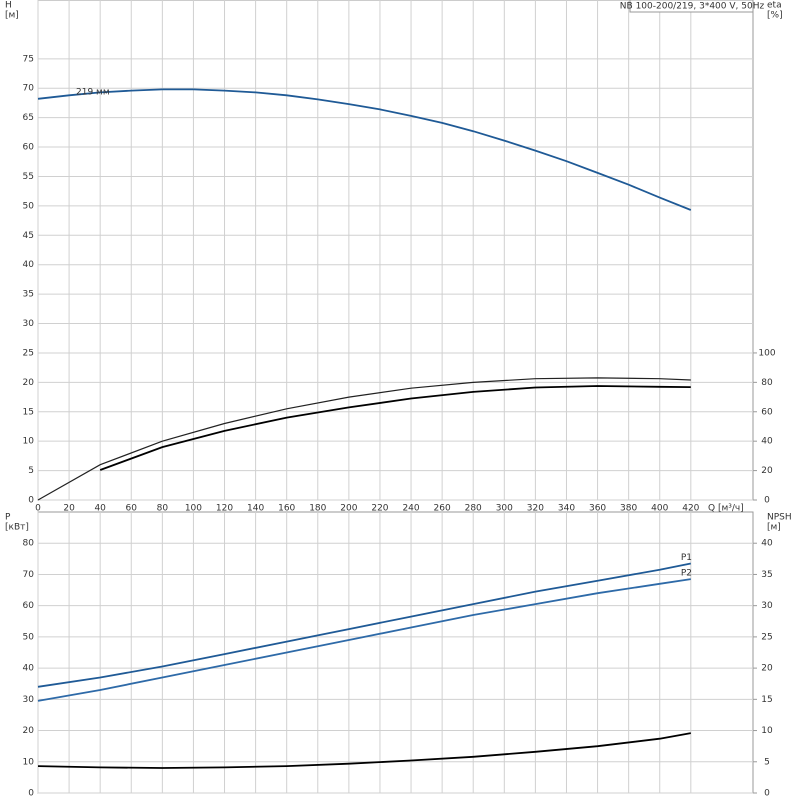 The height and width of the screenshot is (800, 800). I want to click on chart-title: NB 100-200/219, 3*400 V, 50Hz, so click(692, 7).